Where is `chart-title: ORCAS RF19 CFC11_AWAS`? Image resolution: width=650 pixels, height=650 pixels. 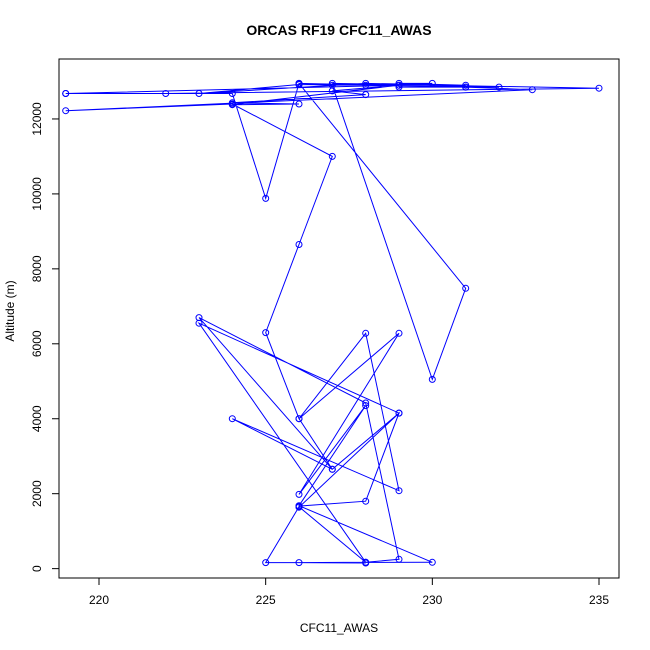 chart-title: ORCAS RF19 CFC11_AWAS is located at coordinates (338, 30).